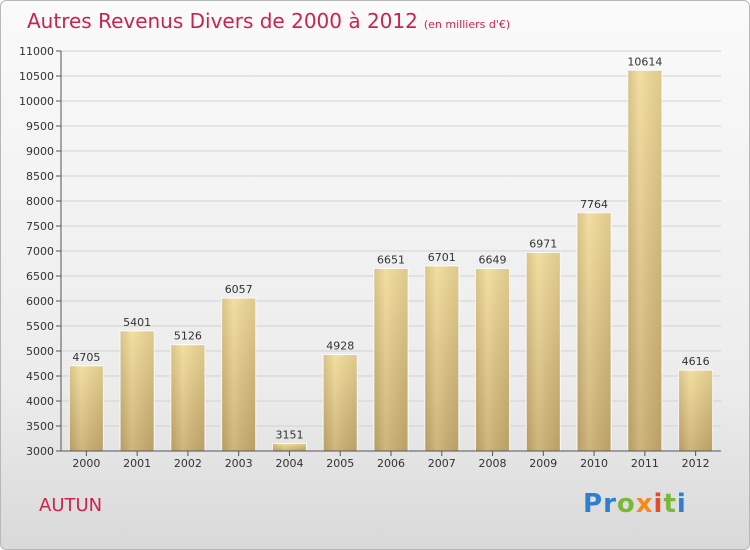 This screenshot has height=550, width=750. Describe the element at coordinates (442, 257) in the screenshot. I see `value-label-2007: 6701` at that location.